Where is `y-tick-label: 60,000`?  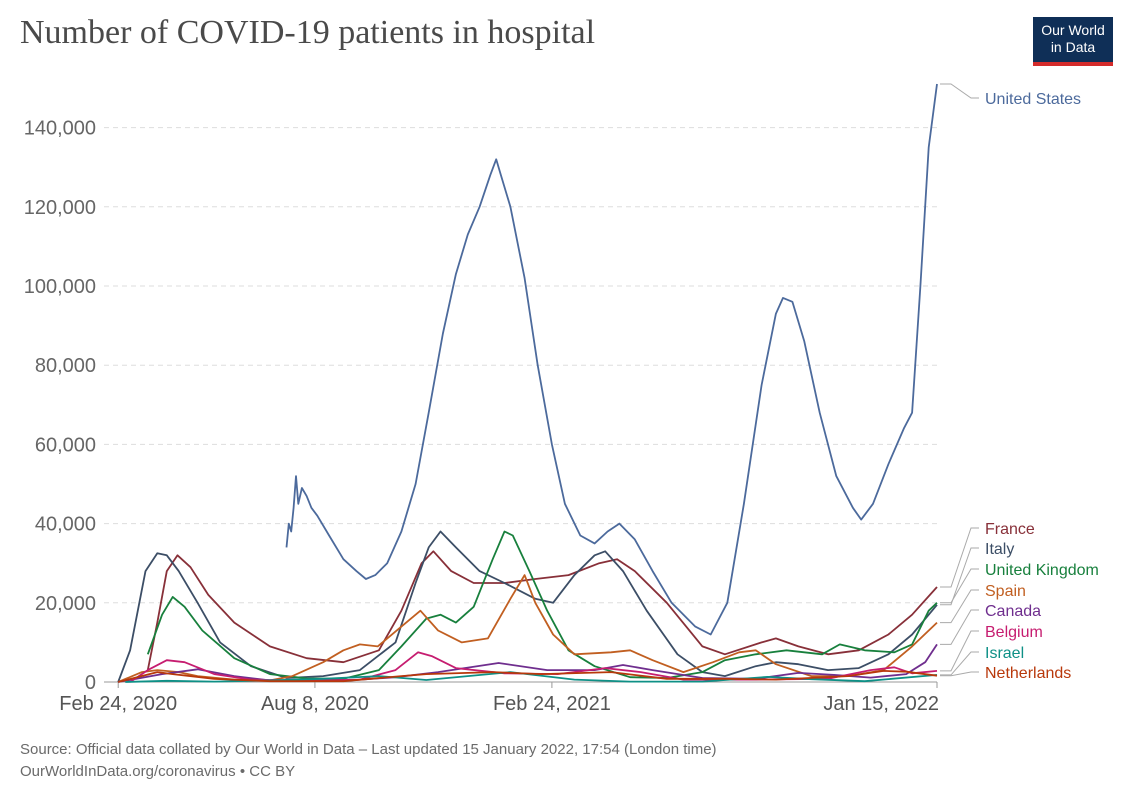 y-tick-label: 60,000 is located at coordinates (65, 445).